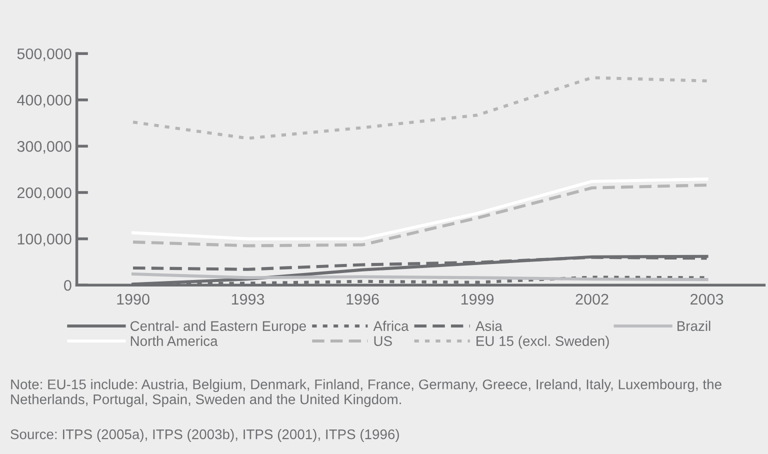  I want to click on y-tick-label: 100,000, so click(45, 240).